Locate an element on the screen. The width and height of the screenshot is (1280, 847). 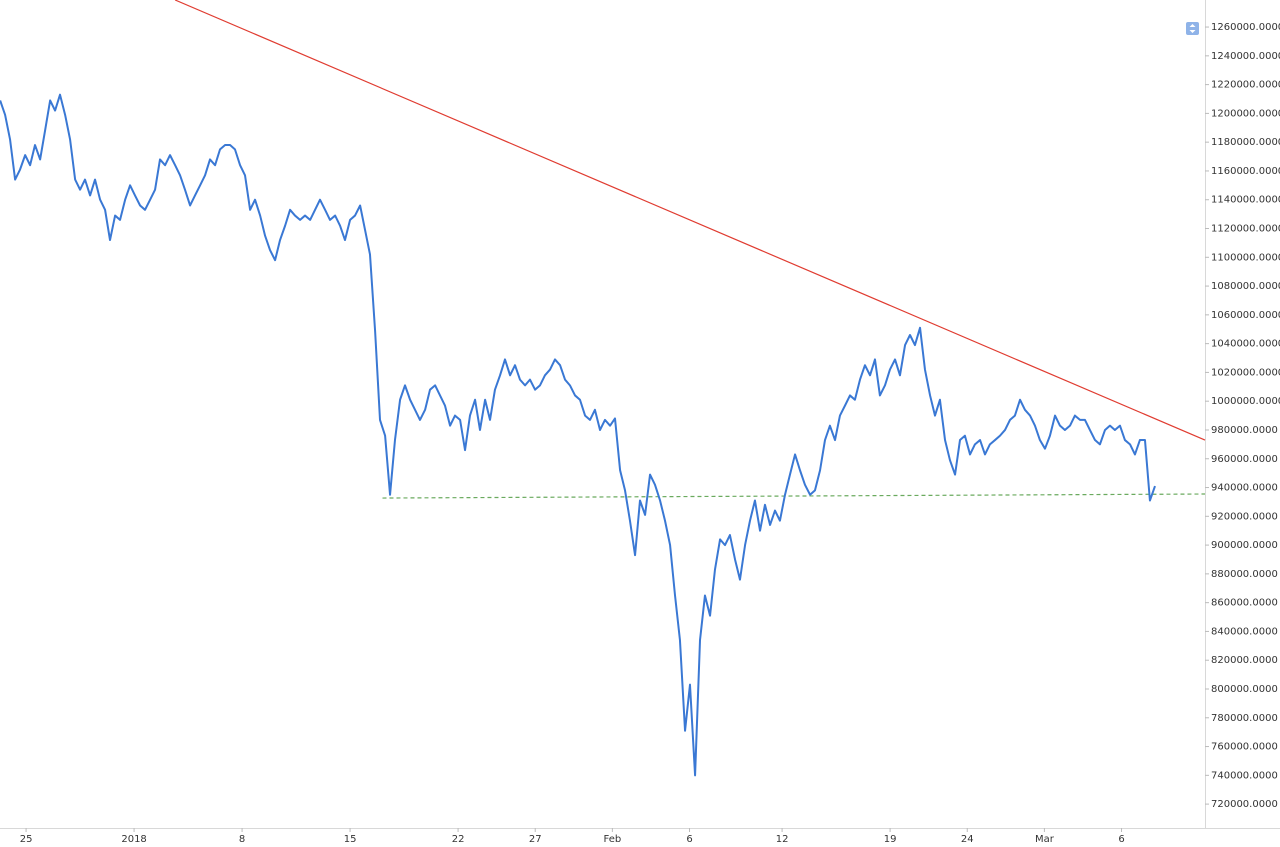
x-tick-label: 2018 is located at coordinates (133, 839).